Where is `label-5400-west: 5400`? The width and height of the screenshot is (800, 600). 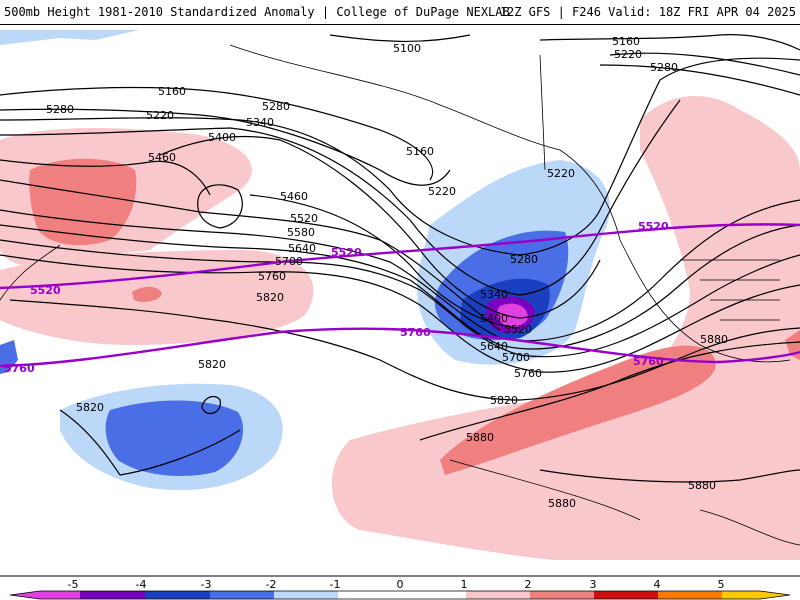 label-5400-west: 5400 is located at coordinates (222, 137).